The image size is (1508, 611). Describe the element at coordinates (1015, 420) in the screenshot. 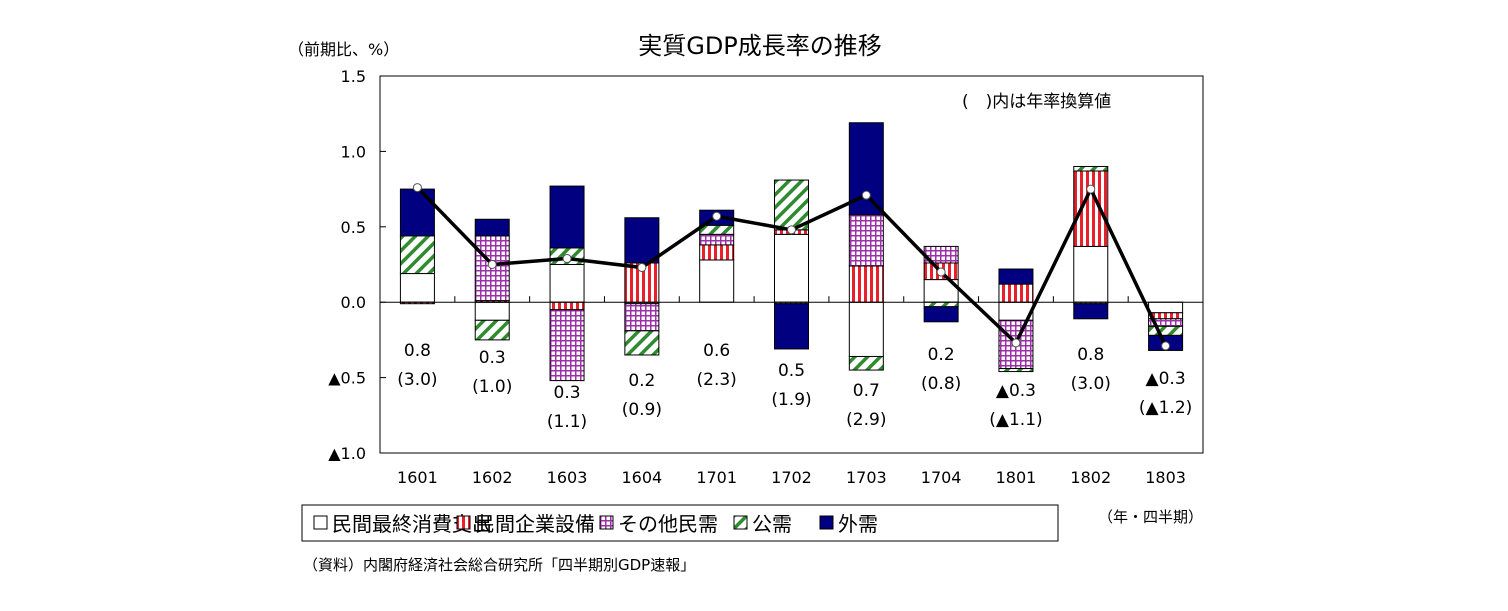

I see `data-label: (▲1.1)` at that location.